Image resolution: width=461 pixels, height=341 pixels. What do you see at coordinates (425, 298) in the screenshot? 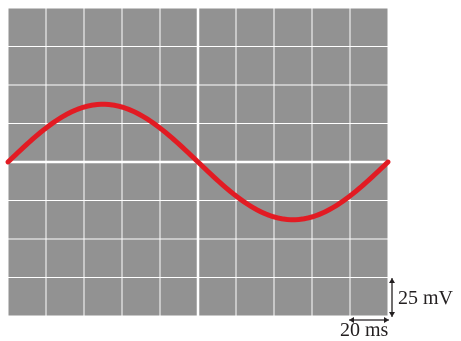
I see `volts-per-div-label: 25 mV` at bounding box center [425, 298].